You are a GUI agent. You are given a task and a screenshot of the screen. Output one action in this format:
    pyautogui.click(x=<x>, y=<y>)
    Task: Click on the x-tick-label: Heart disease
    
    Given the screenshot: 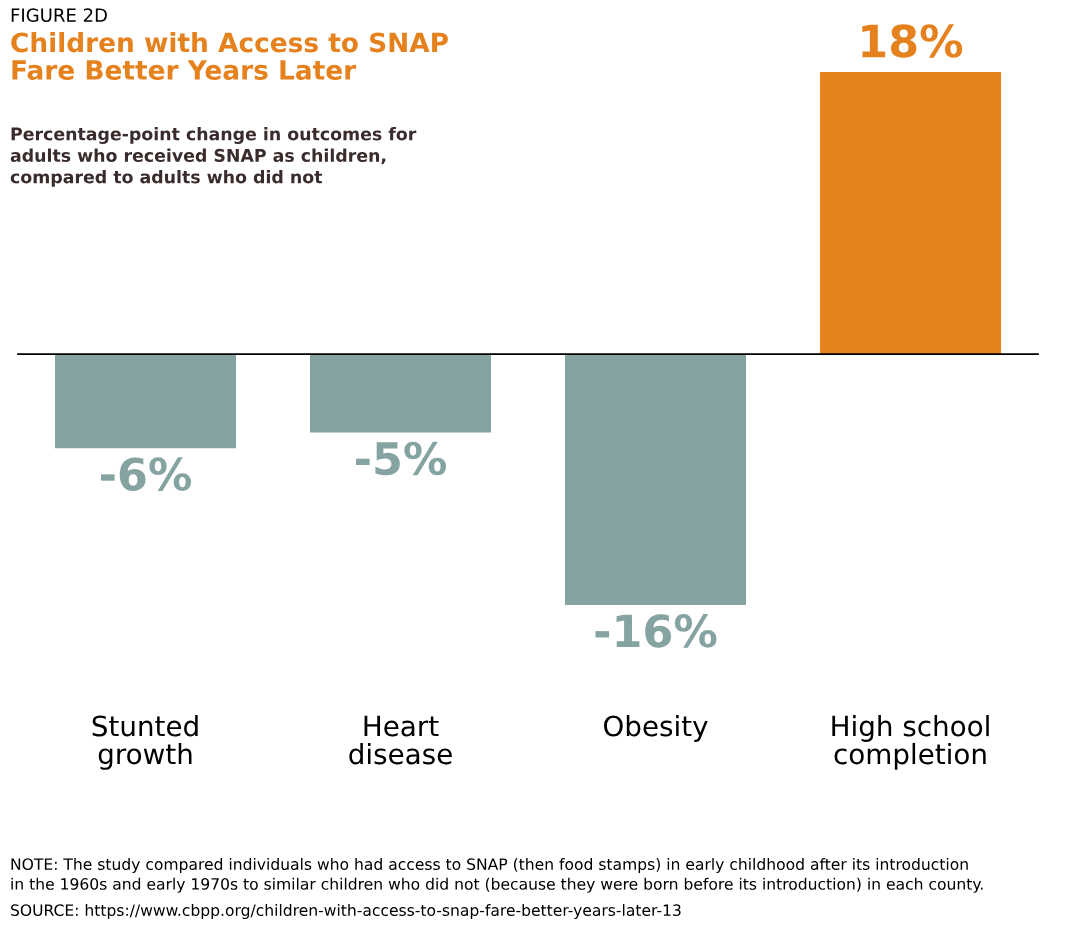 What is the action you would take?
    pyautogui.click(x=400, y=740)
    